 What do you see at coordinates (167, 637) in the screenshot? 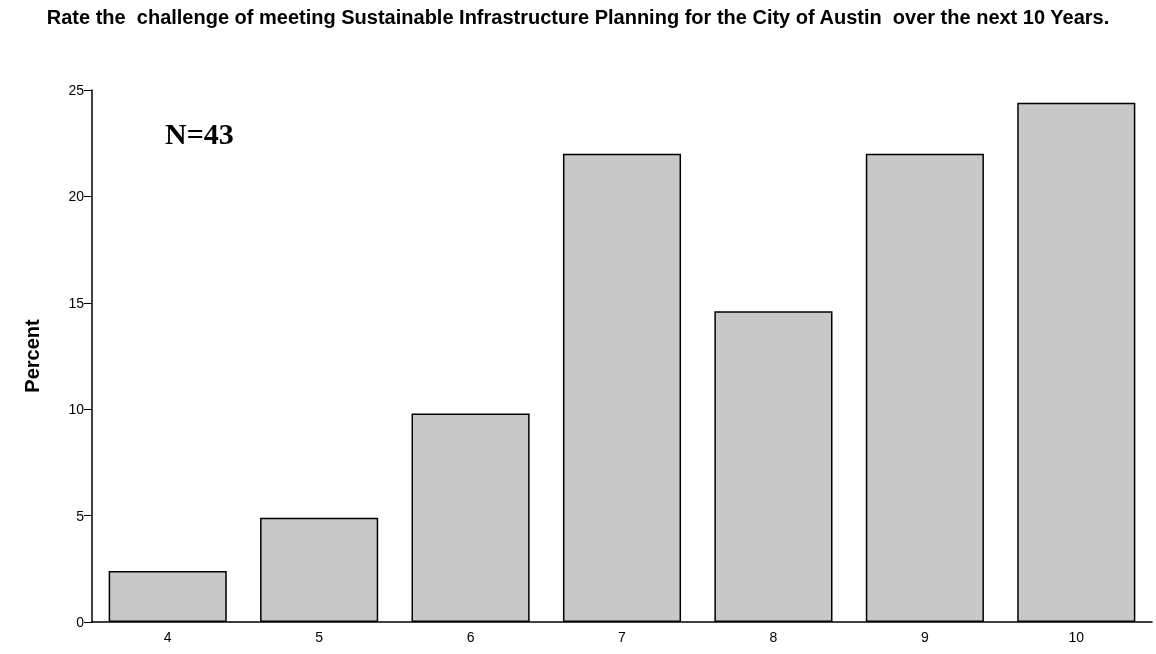
I see `x-tick-label: 4` at bounding box center [167, 637].